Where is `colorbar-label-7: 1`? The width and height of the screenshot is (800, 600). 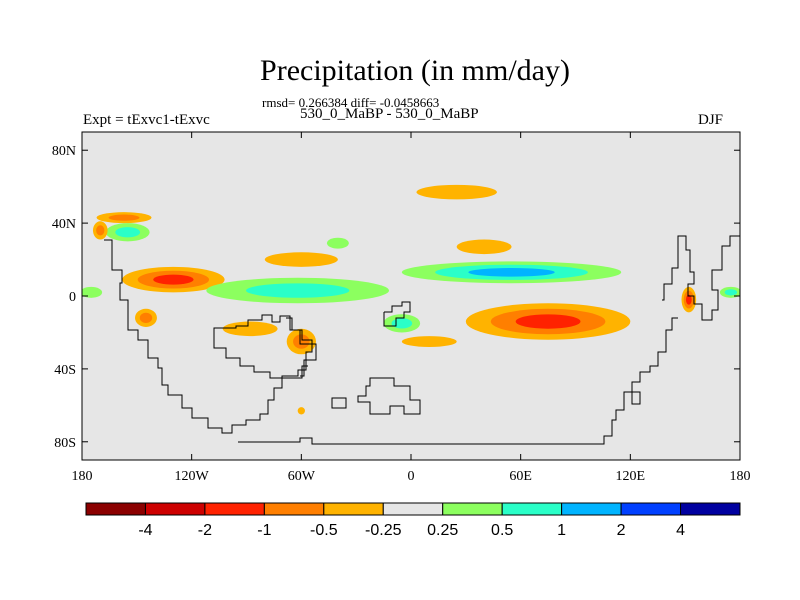
colorbar-label-7: 1 is located at coordinates (561, 530).